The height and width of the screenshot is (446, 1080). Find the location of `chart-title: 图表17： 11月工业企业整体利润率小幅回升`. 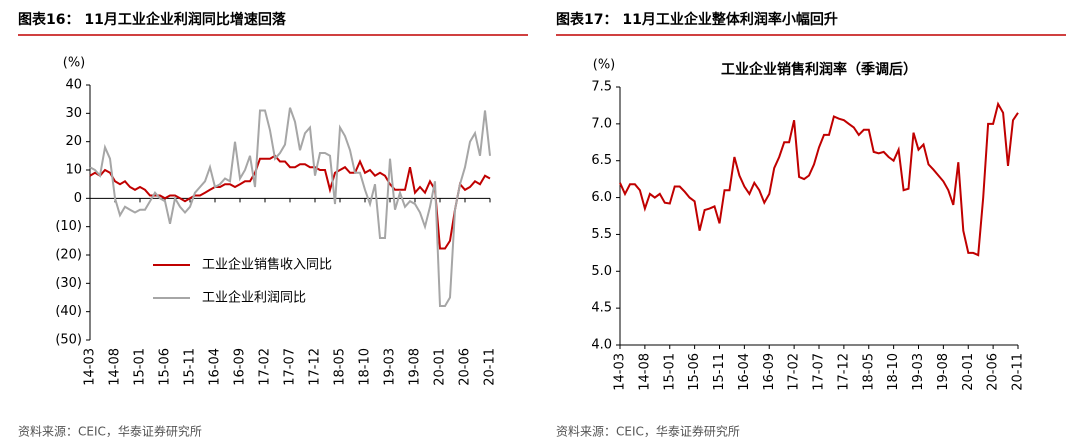

chart-title: 图表17： 11月工业企业整体利润率小幅回升 is located at coordinates (697, 19).